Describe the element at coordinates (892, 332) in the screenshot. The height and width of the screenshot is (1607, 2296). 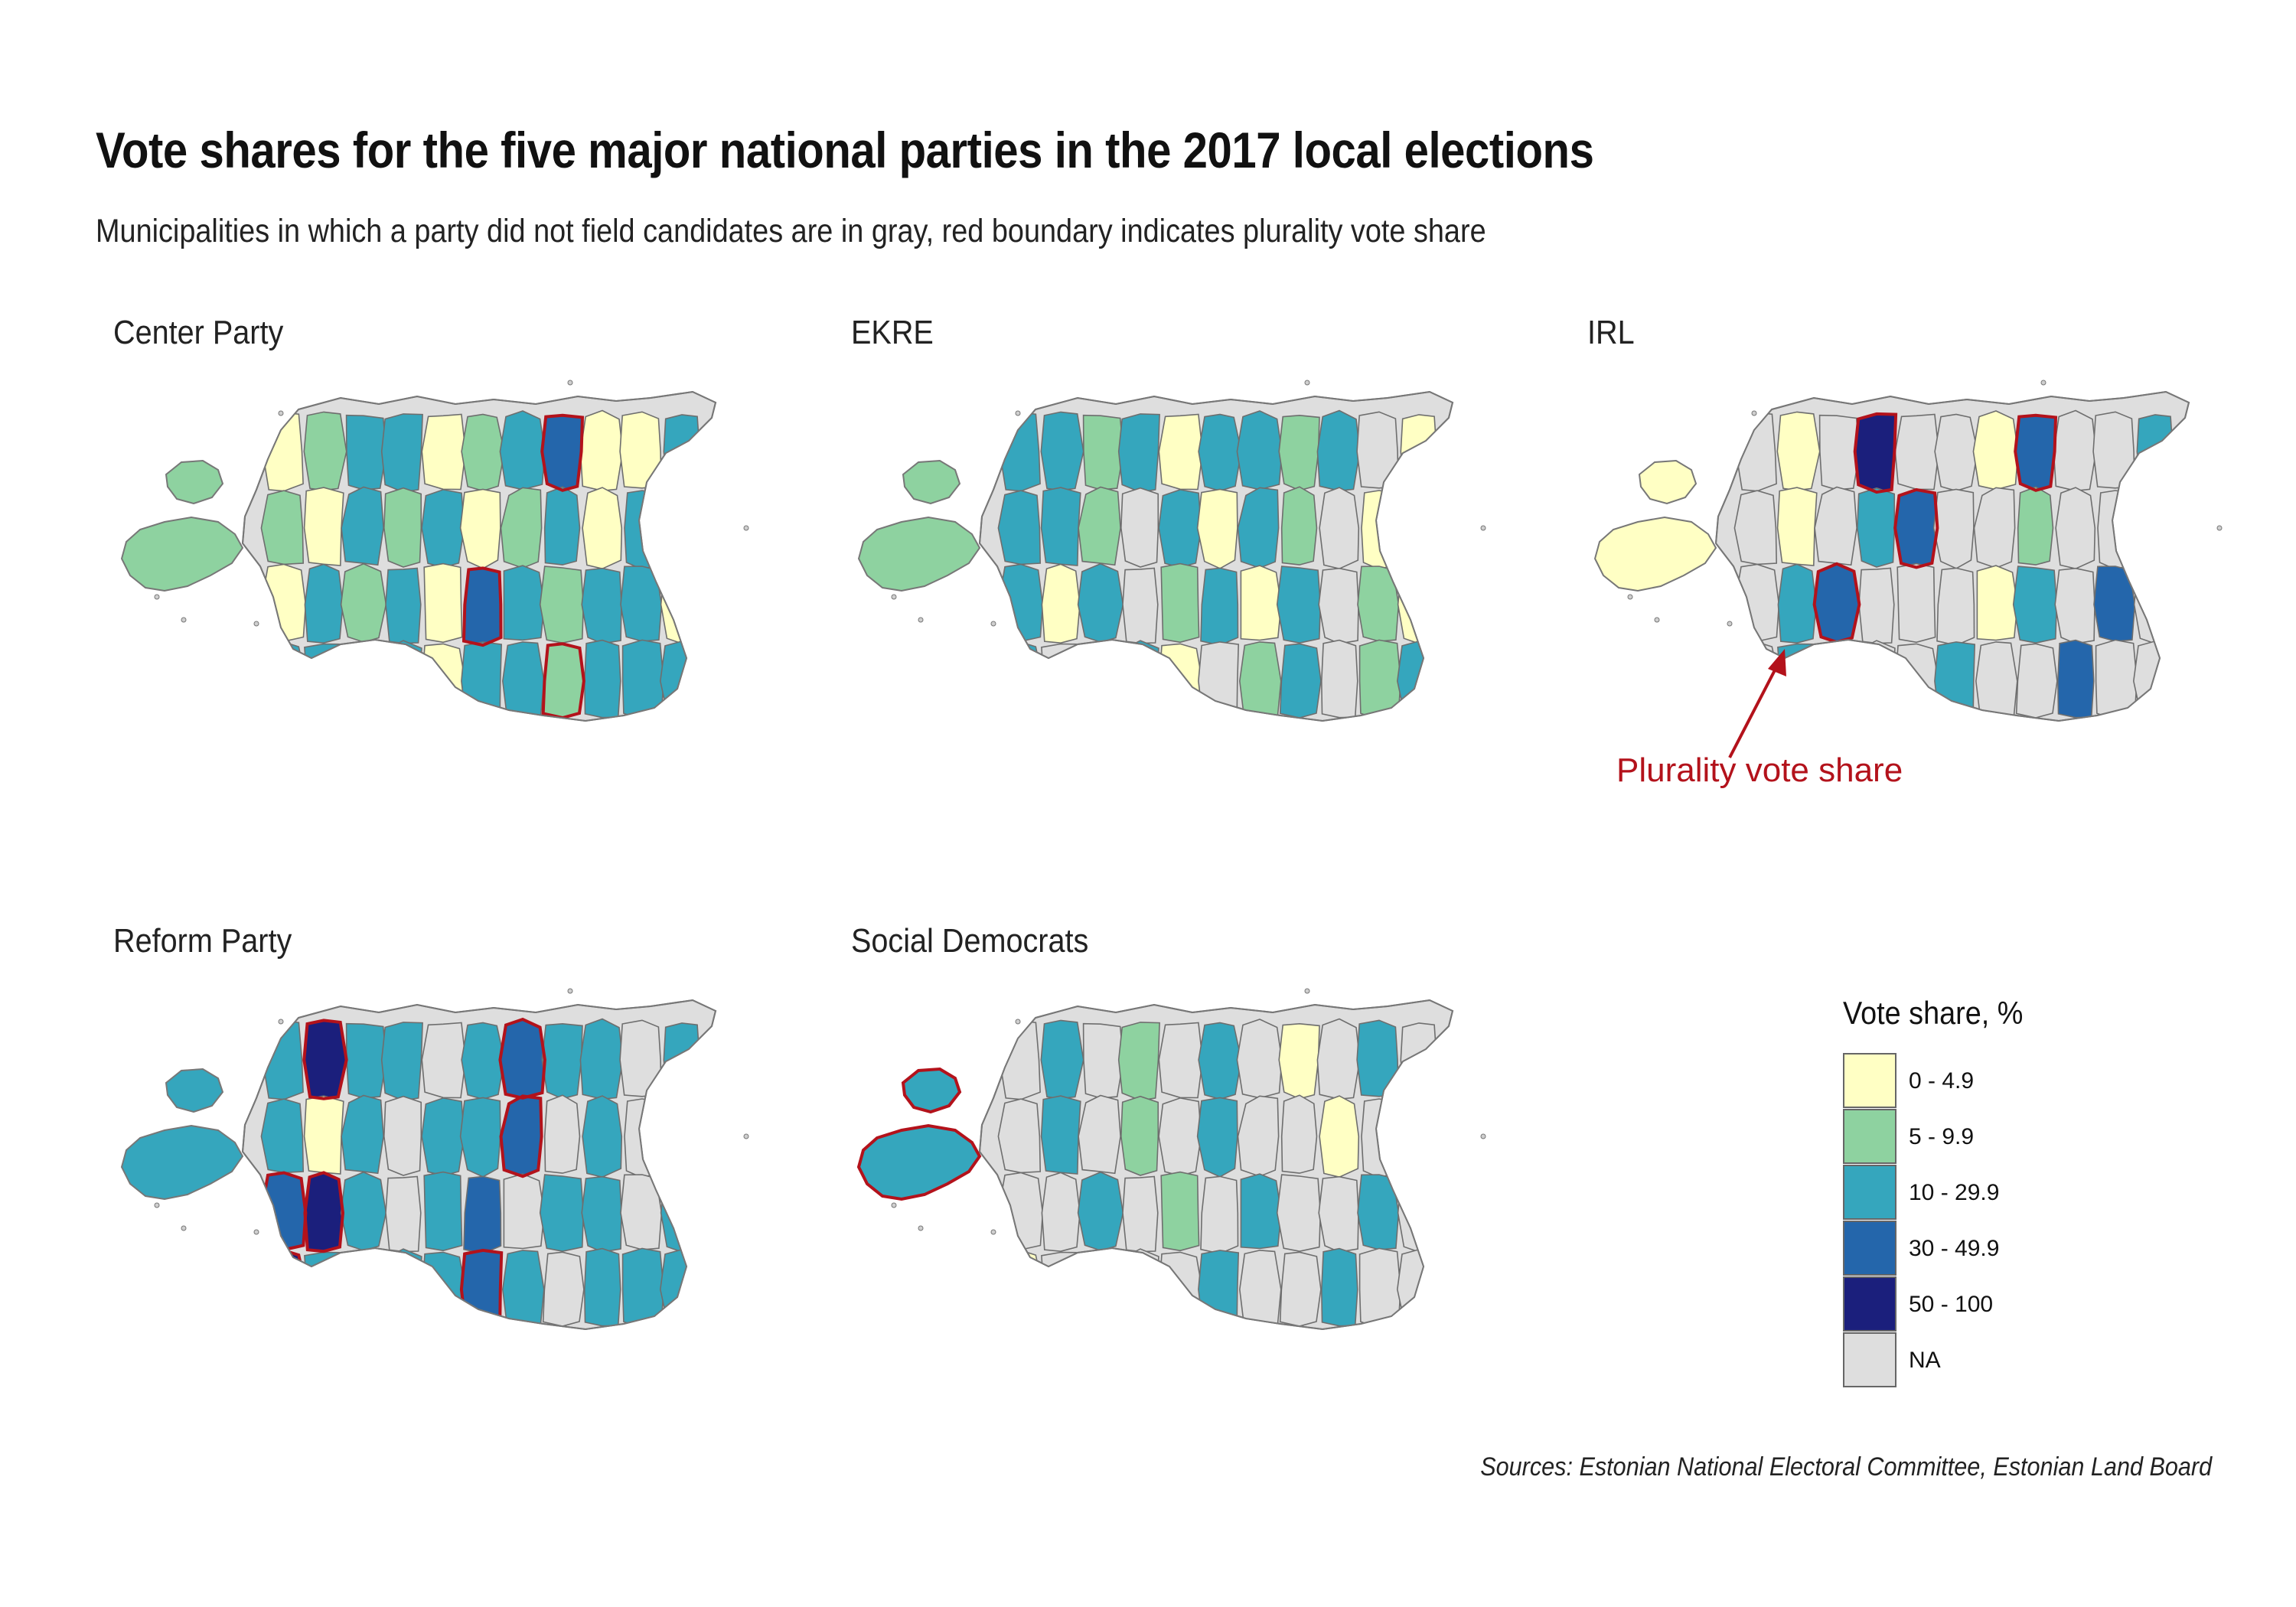
I see `panel-title-ekre: EKRE` at that location.